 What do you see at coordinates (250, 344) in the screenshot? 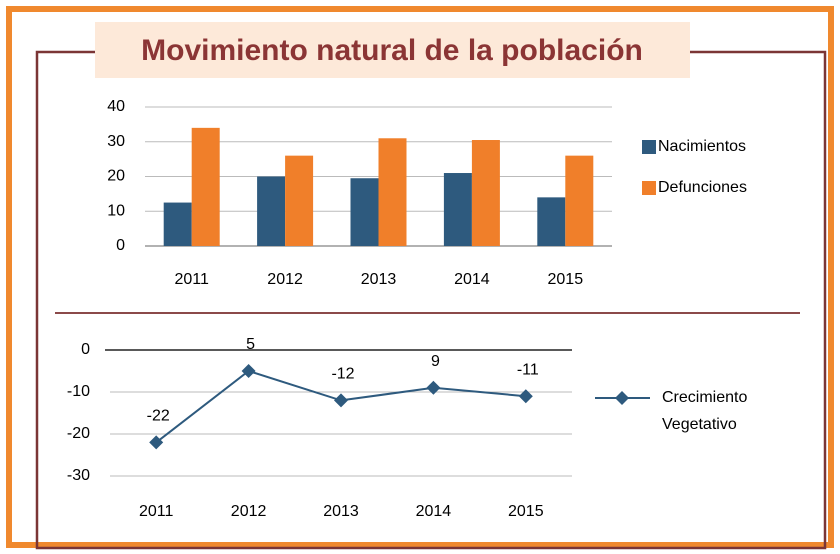
I see `data-label: 5` at bounding box center [250, 344].